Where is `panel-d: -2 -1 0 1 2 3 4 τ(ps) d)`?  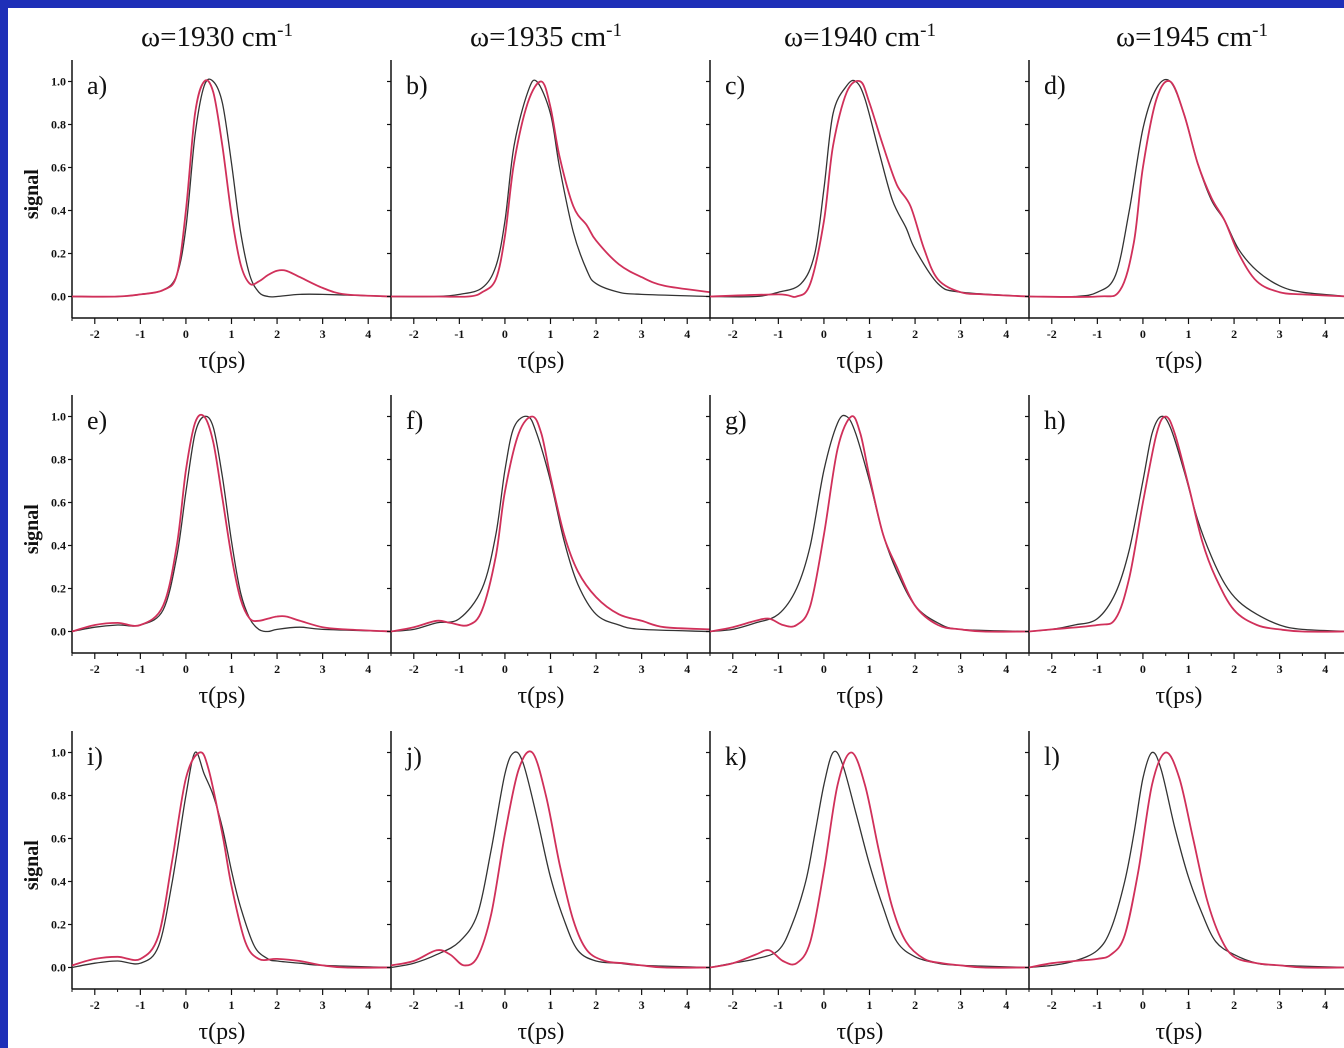 panel-d: -2 -1 0 1 2 3 4 τ(ps) d) is located at coordinates (1184, 217).